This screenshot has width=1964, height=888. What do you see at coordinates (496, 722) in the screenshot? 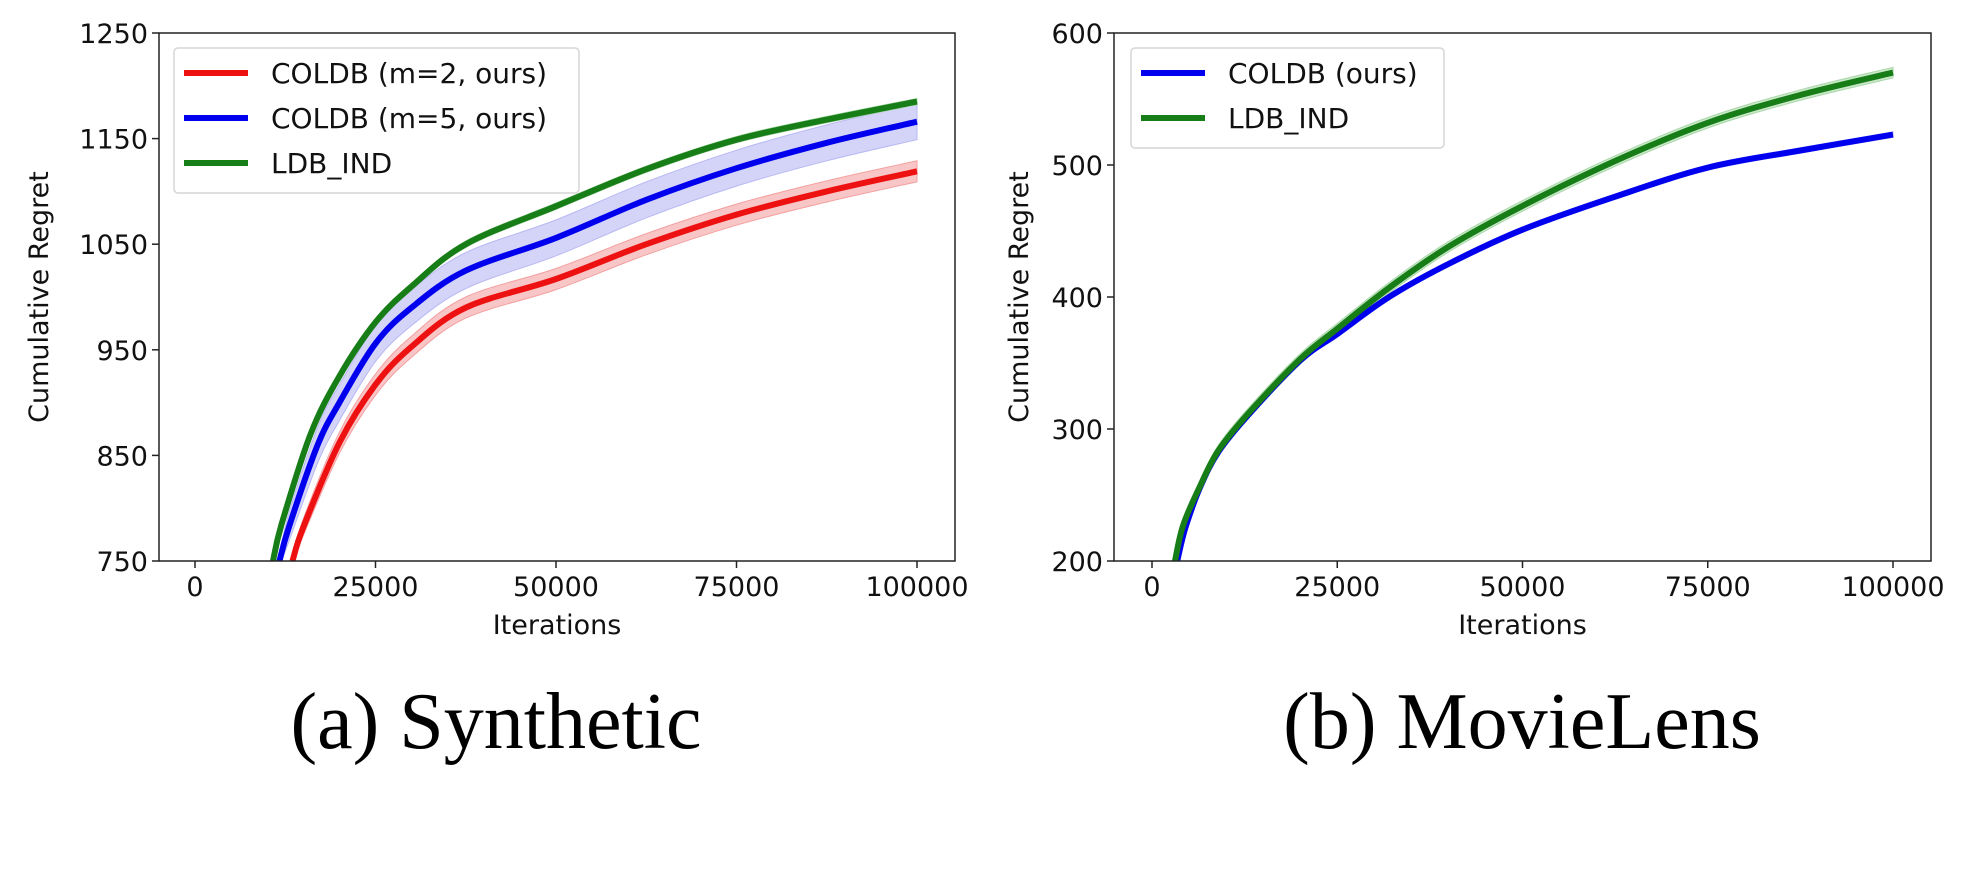
I see `subfigure-caption: (a) Synthetic` at bounding box center [496, 722].